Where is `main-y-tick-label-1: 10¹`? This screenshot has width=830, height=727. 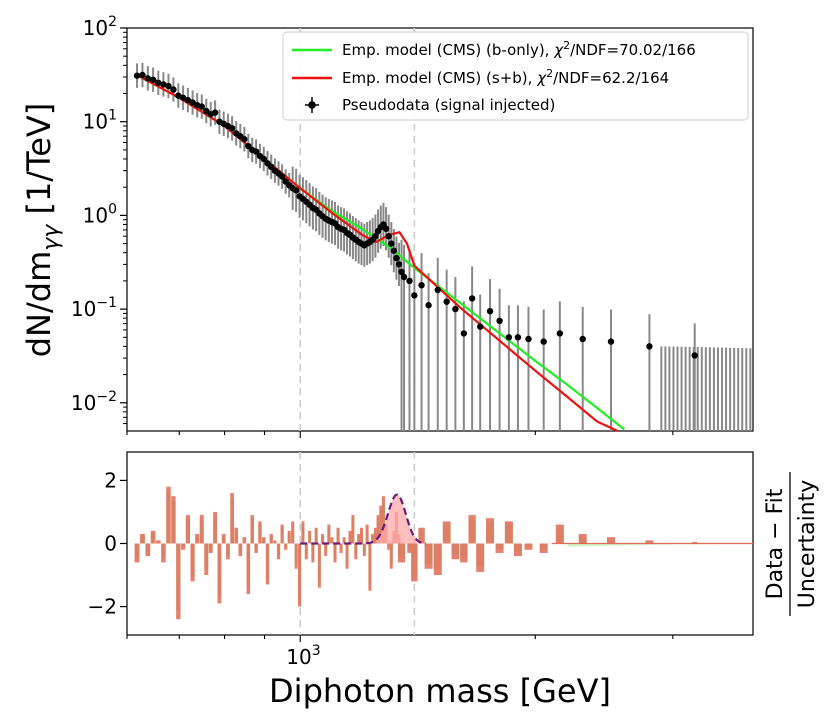
main-y-tick-label-1: 10¹ is located at coordinates (100, 121).